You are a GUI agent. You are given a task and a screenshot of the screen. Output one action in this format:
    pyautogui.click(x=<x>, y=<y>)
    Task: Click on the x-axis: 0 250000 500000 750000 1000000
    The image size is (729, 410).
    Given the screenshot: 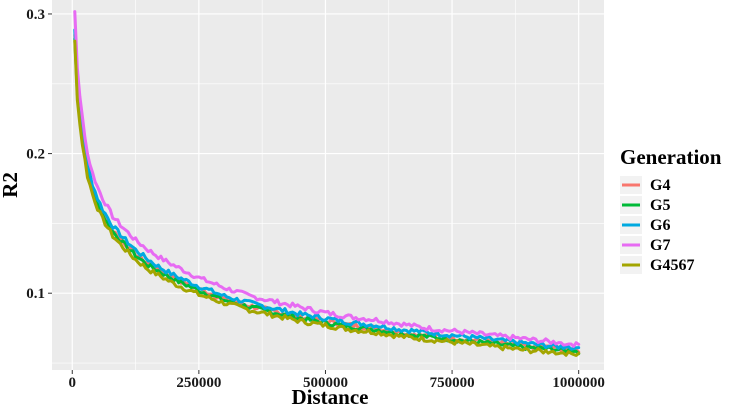 What is the action you would take?
    pyautogui.click(x=337, y=380)
    